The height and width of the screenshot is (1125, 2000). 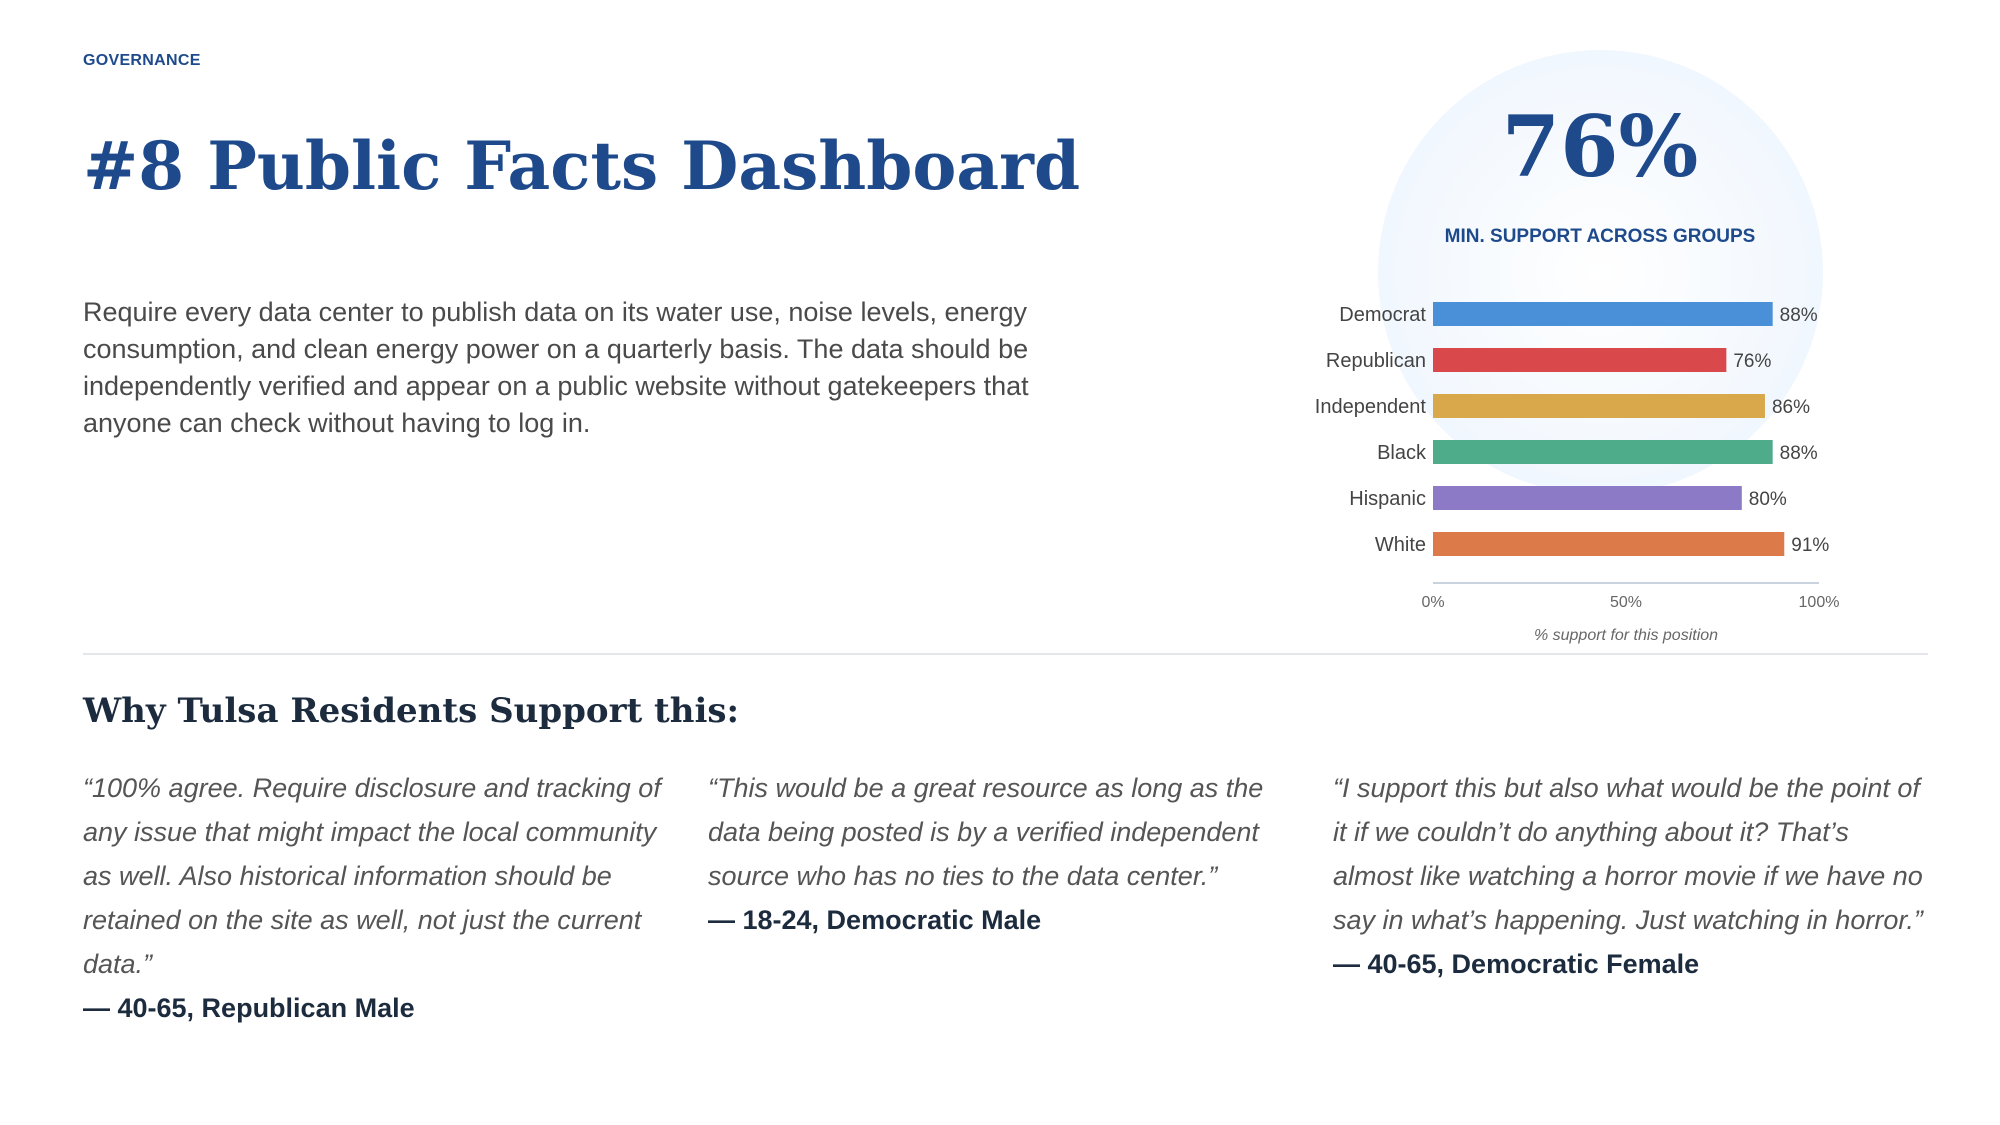 I want to click on bar-value-label: 76%, so click(x=1752, y=361).